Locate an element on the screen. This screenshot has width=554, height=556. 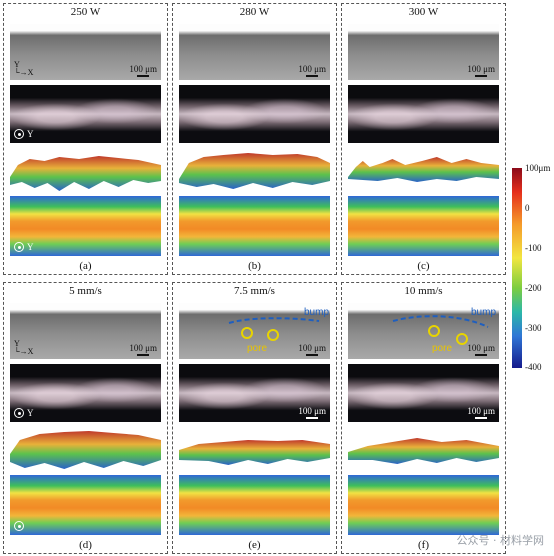
height-colorbar is located at coordinates (517, 268).